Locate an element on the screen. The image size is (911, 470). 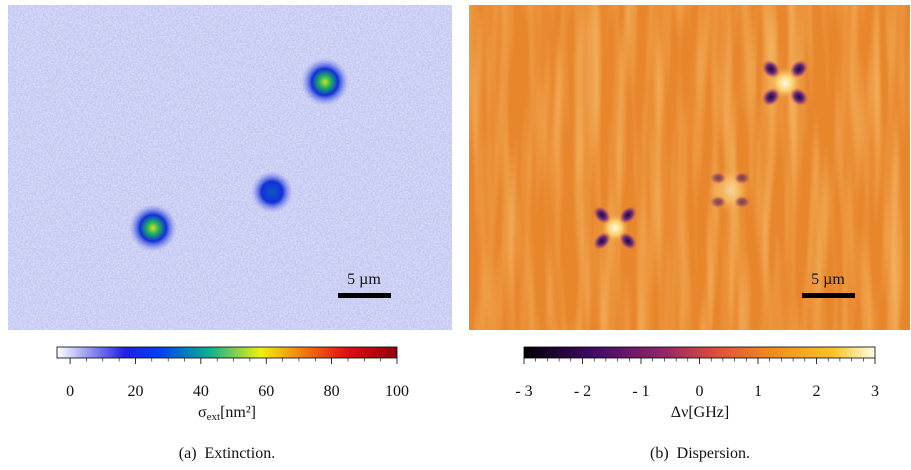
tick-label: - 3 is located at coordinates (523, 391).